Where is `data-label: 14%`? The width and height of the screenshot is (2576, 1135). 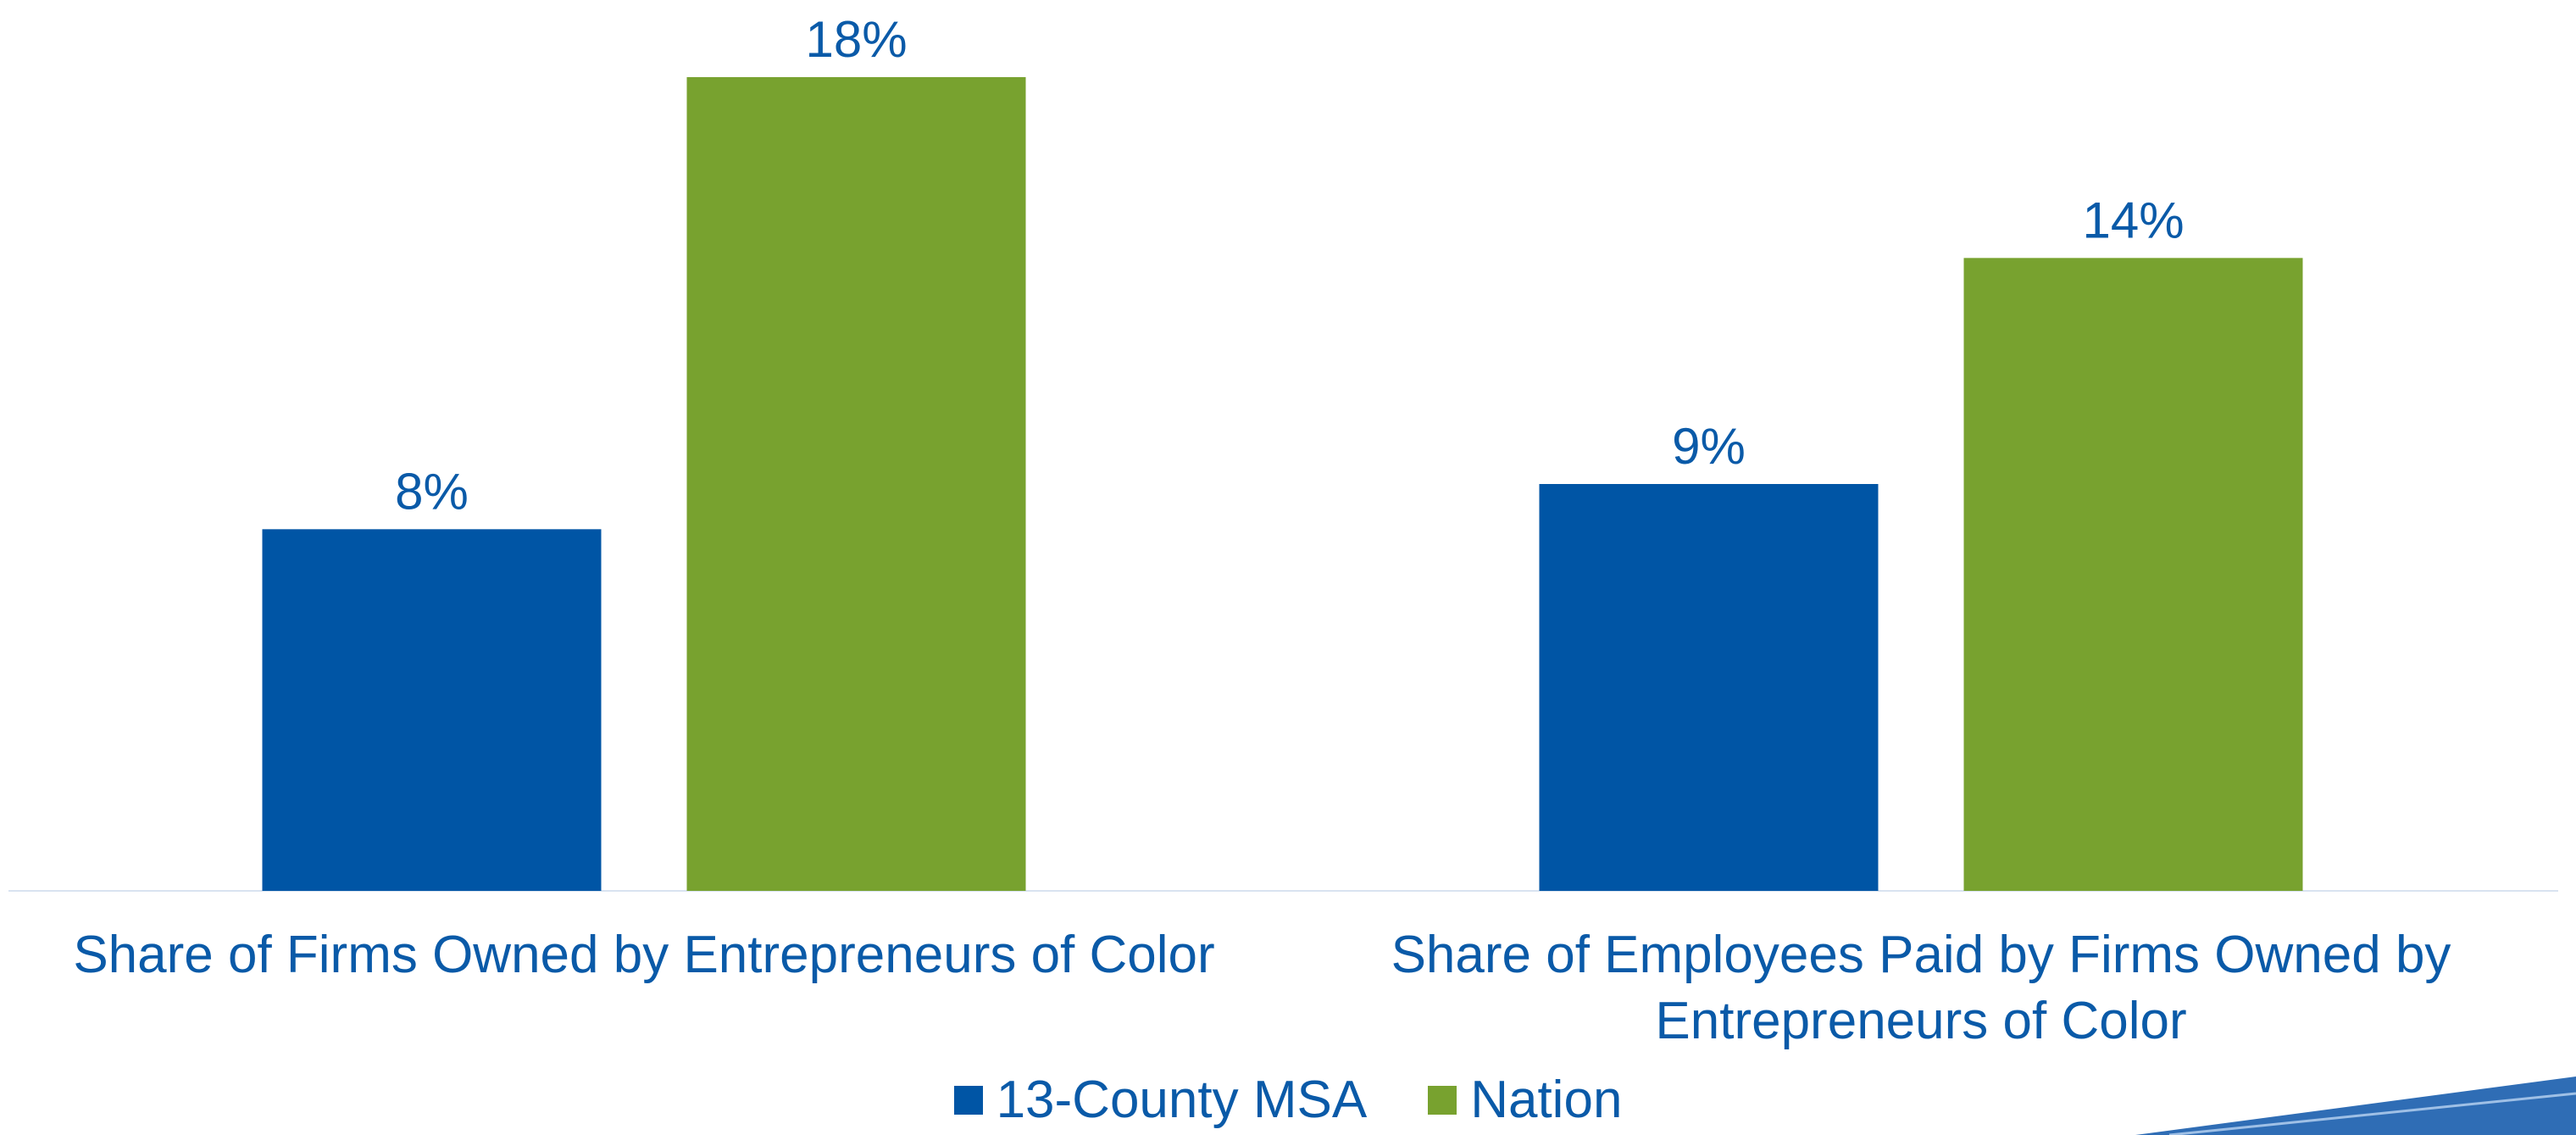
data-label: 14% is located at coordinates (2133, 220).